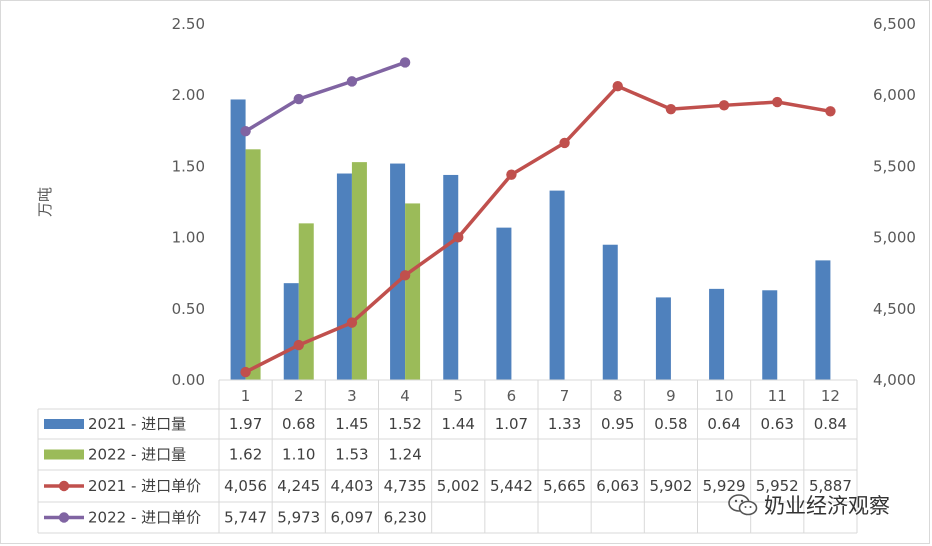 The height and width of the screenshot is (546, 932). Describe the element at coordinates (830, 486) in the screenshot. I see `data-label: 5,887` at that location.